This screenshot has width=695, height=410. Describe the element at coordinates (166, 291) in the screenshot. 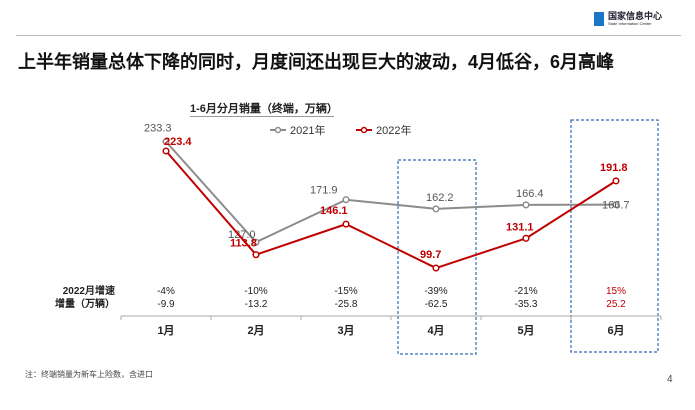

I see `row-value: -4%` at that location.